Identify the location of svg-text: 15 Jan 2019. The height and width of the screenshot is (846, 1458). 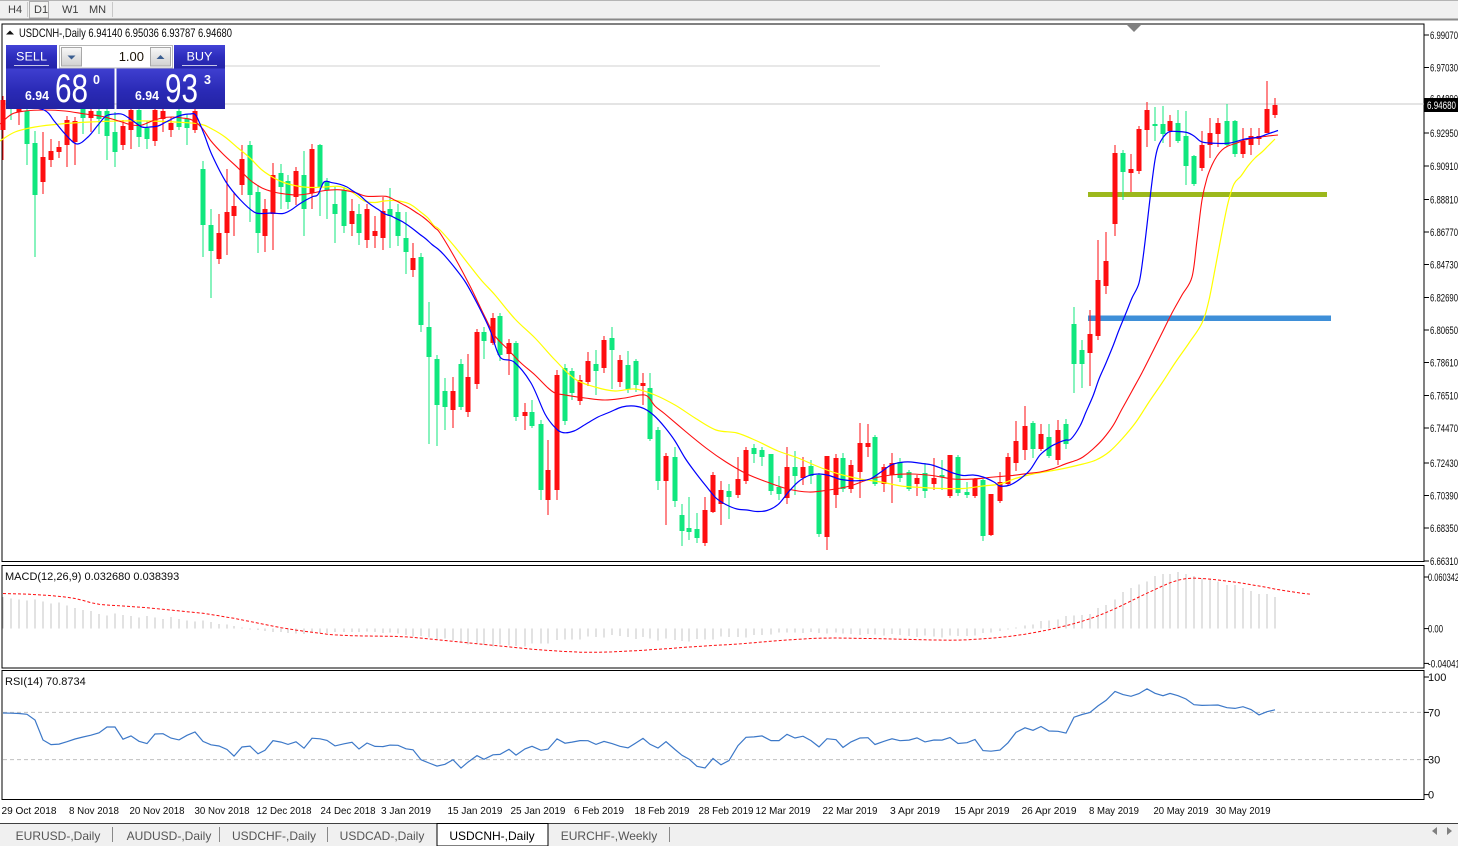
(475, 811).